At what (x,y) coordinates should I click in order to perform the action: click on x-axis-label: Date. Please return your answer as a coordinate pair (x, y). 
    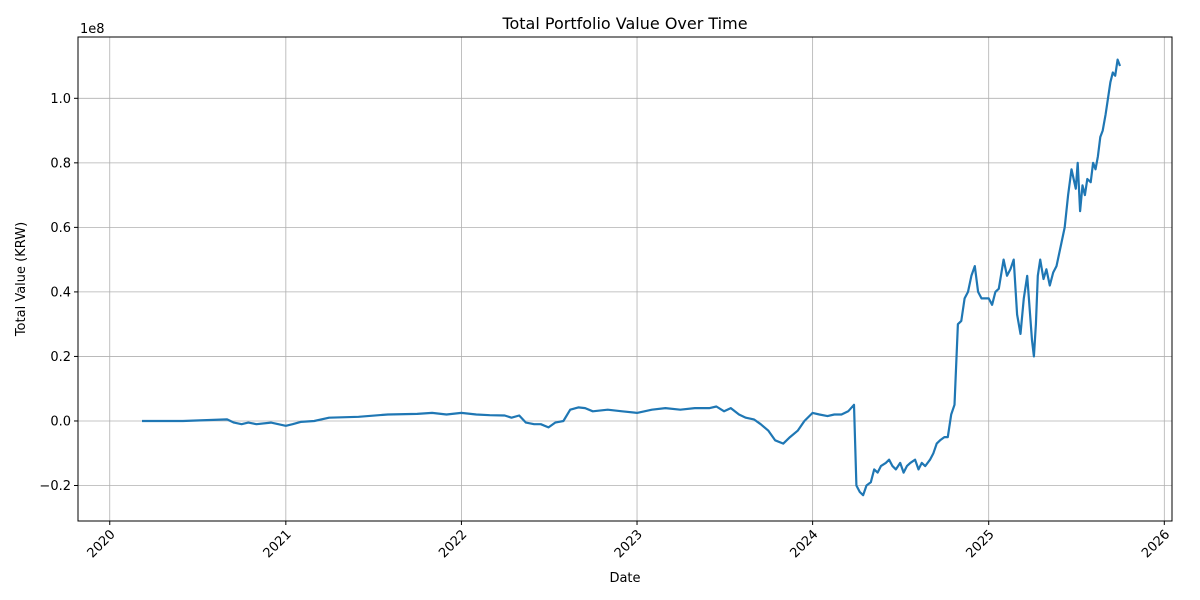
    Looking at the image, I should click on (624, 578).